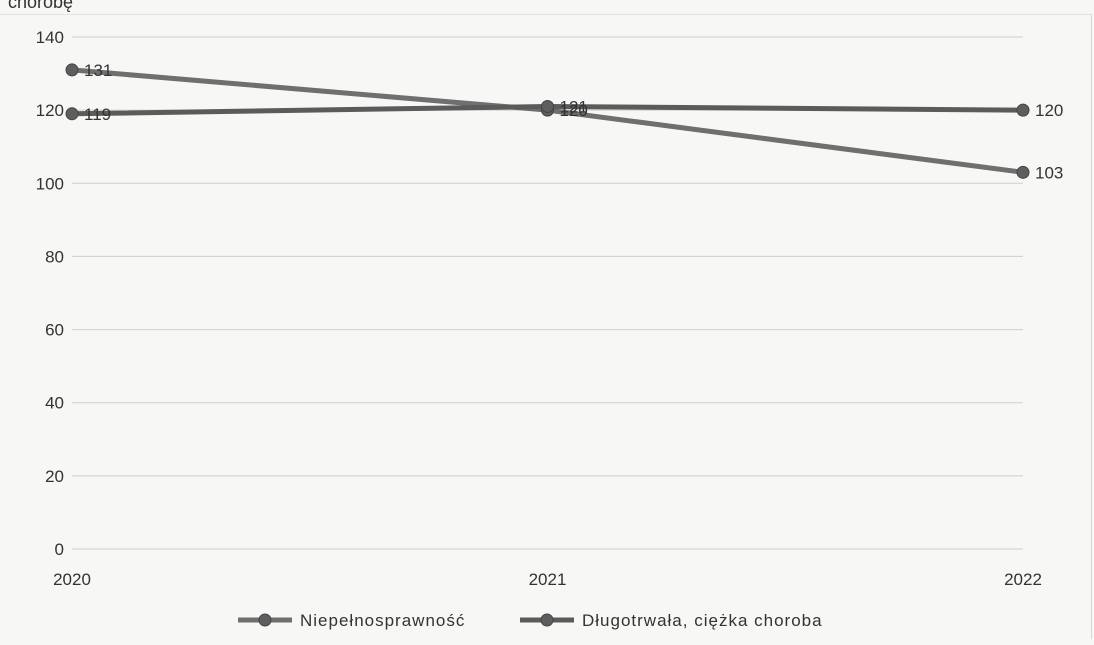 The width and height of the screenshot is (1094, 645). I want to click on y-tick-label-100: 100, so click(50, 183).